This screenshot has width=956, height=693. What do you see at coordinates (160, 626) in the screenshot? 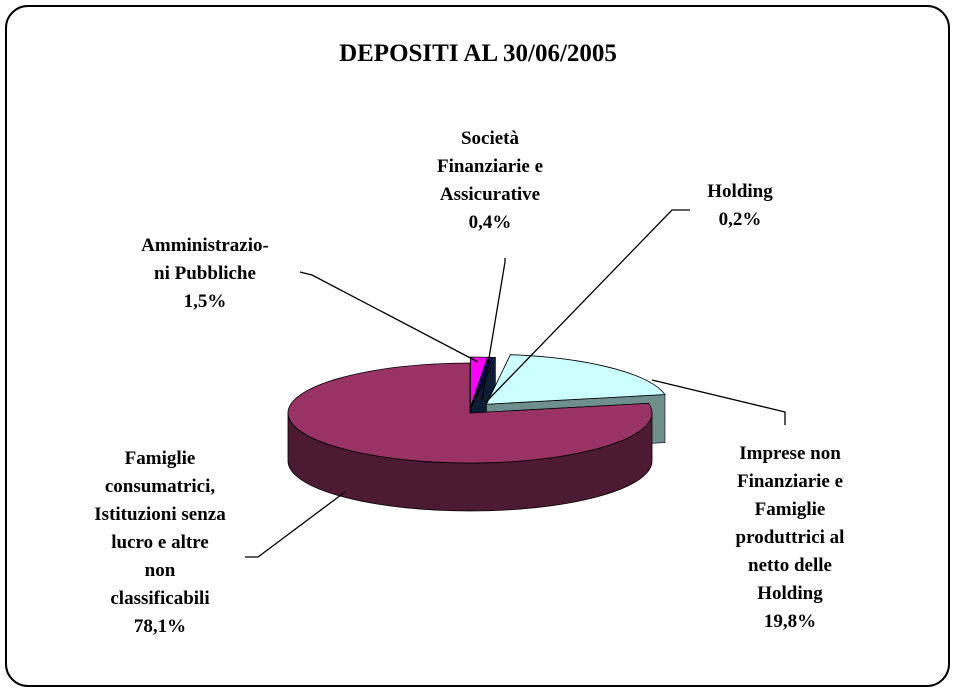
I see `value-label: 78,1%` at bounding box center [160, 626].